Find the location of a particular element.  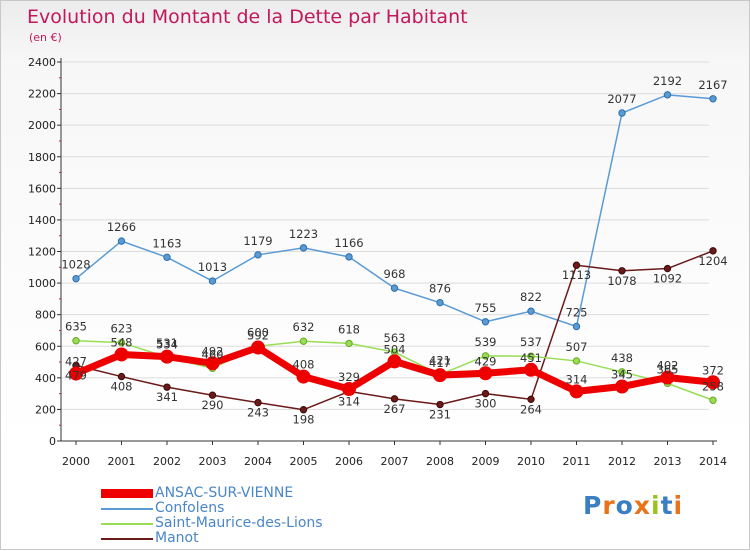

data-label-manot: 300 is located at coordinates (486, 404).